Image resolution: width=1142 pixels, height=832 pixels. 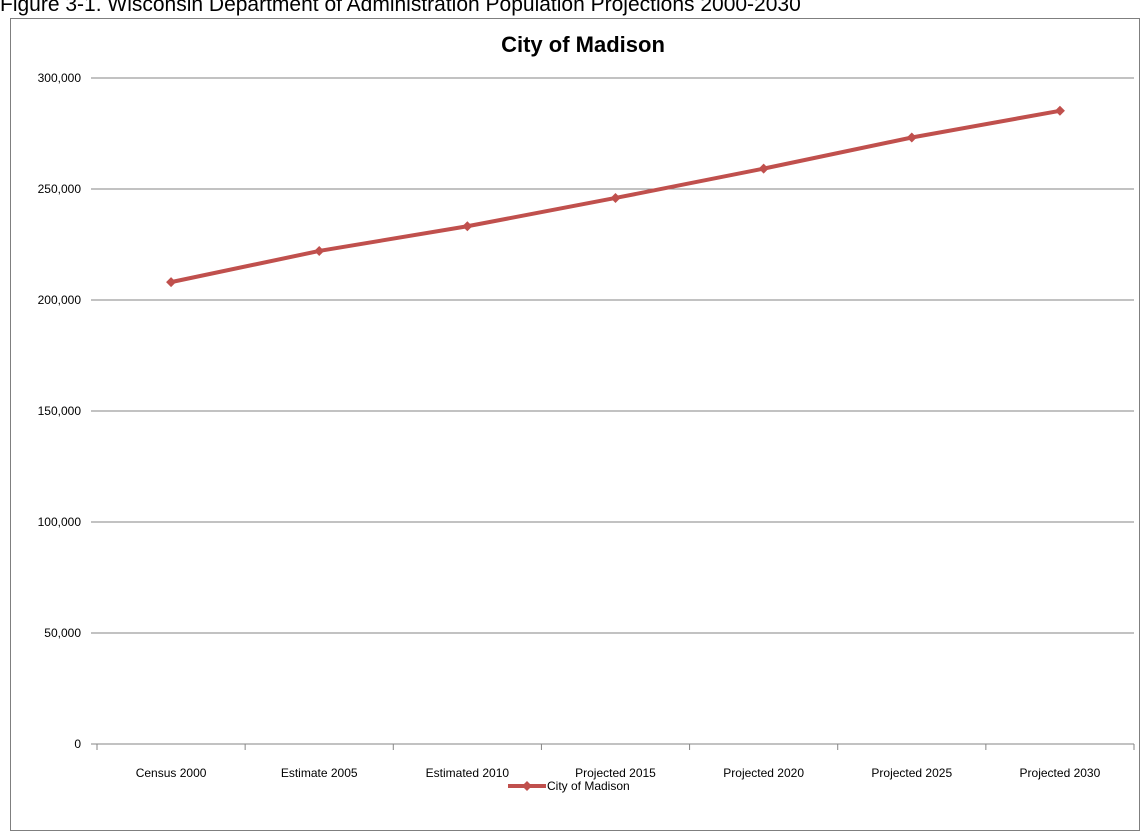 I want to click on x-tick-label: Estimate 2005, so click(x=319, y=773).